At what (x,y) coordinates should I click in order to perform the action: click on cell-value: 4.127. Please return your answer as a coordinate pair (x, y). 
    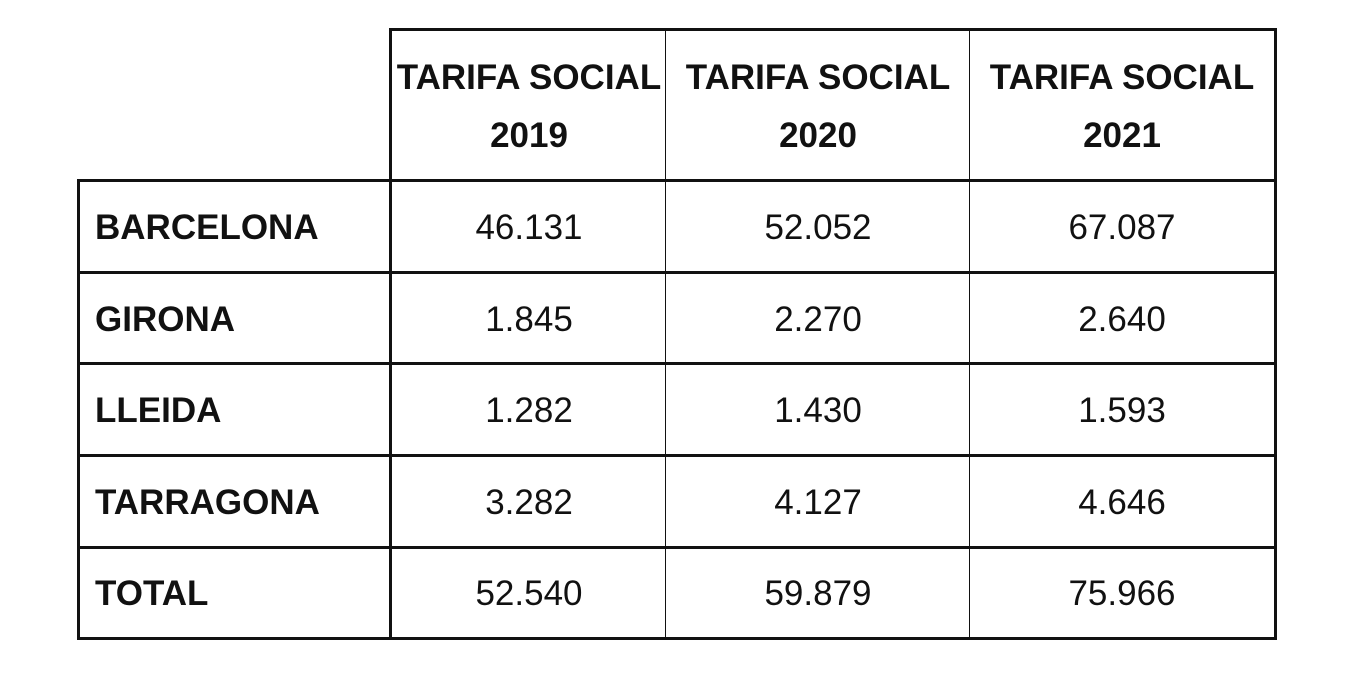
    Looking at the image, I should click on (818, 502).